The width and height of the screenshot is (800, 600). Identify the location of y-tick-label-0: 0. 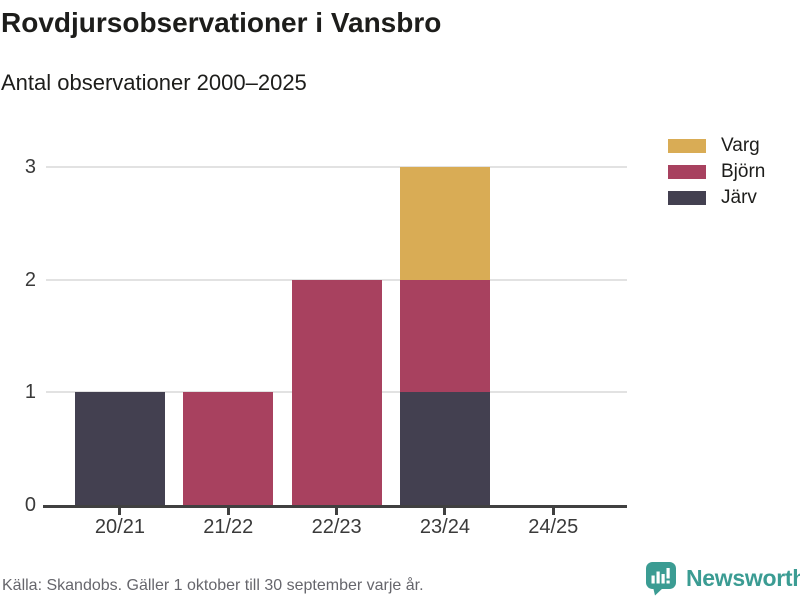
(30, 505).